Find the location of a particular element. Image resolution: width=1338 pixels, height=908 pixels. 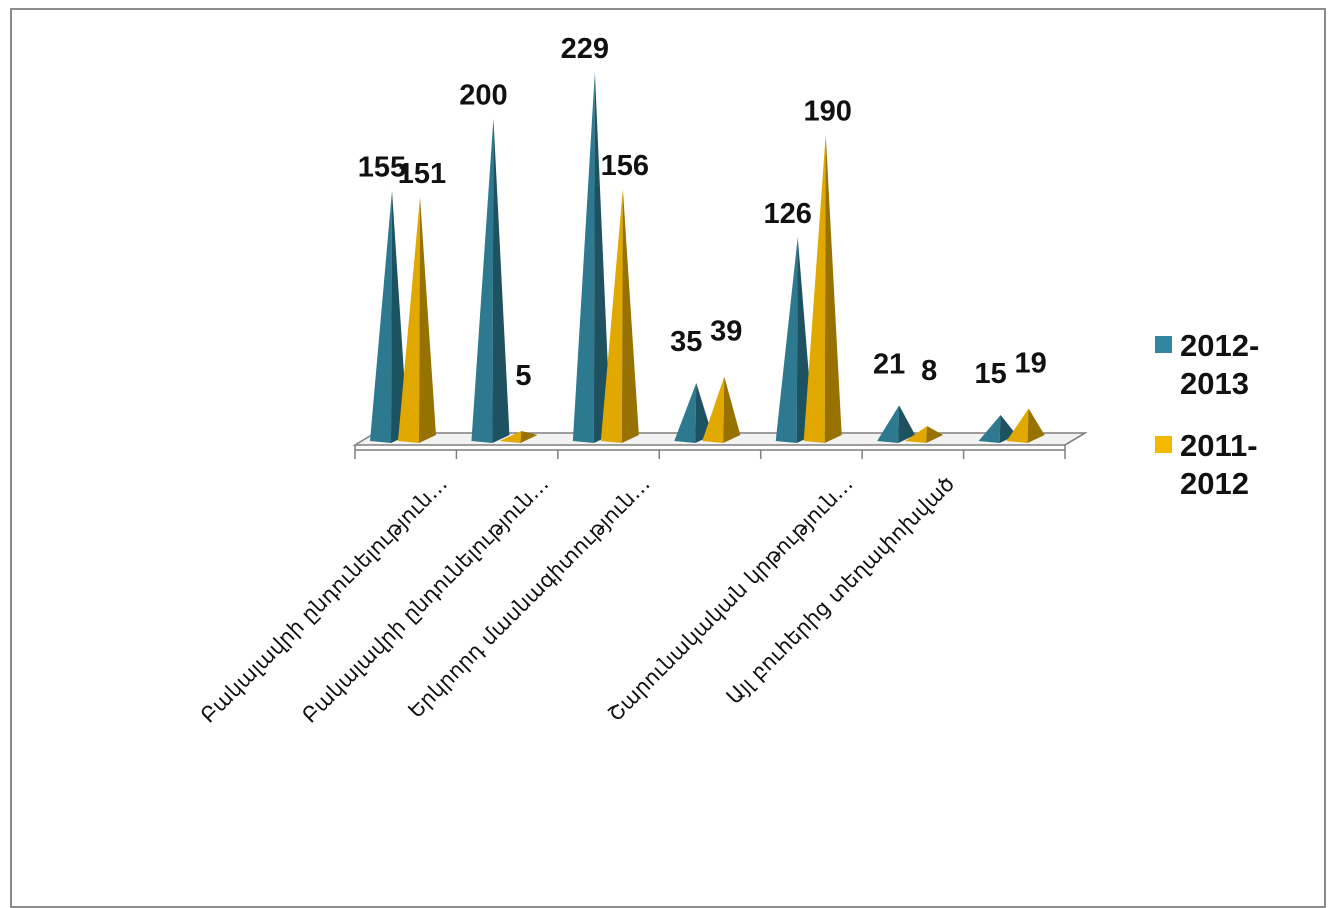

pyramid-bar-s2-c5 is located at coordinates (822, 288).